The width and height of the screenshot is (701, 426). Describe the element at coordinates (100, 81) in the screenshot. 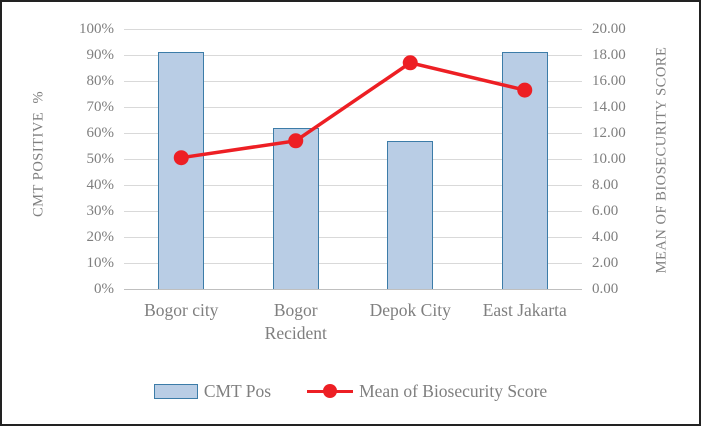

I see `left-axis-tick-label: 80%` at that location.